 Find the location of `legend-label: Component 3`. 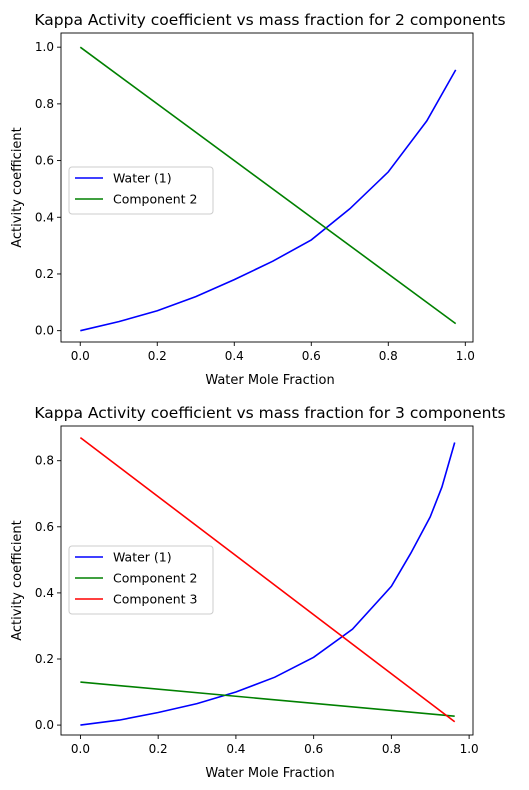

legend-label: Component 3 is located at coordinates (155, 599).